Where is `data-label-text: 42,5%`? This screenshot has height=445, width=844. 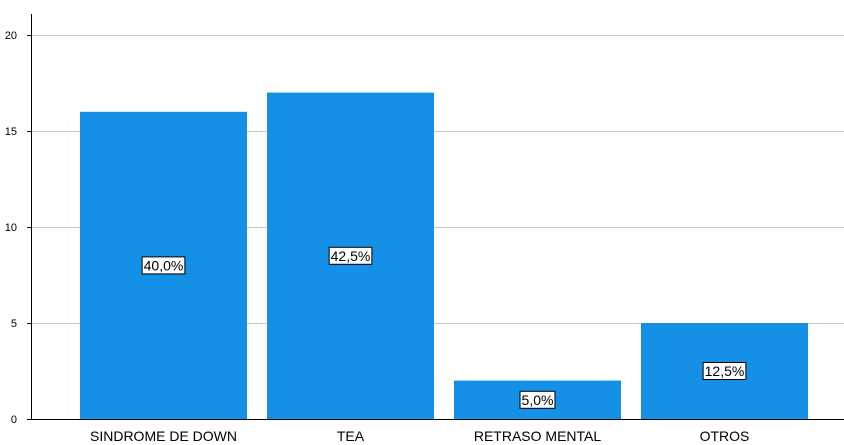 data-label-text: 42,5% is located at coordinates (351, 256).